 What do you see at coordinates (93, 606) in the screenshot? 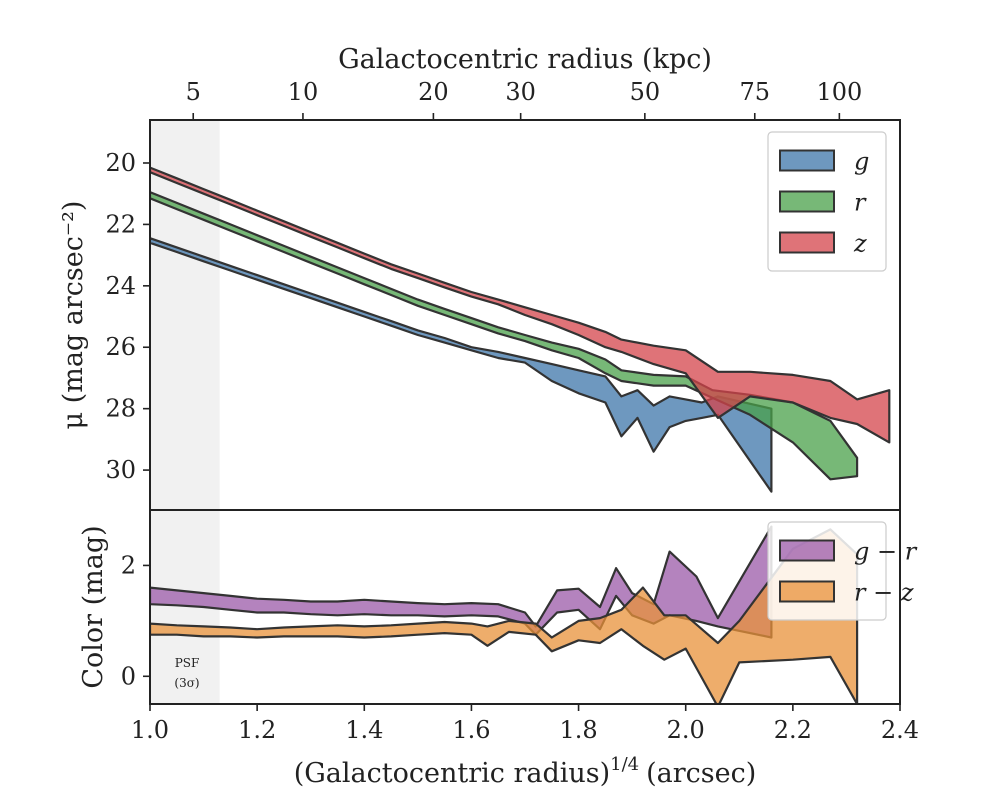
I see `bottom-panel-ylabel: Color (mag)` at bounding box center [93, 606].